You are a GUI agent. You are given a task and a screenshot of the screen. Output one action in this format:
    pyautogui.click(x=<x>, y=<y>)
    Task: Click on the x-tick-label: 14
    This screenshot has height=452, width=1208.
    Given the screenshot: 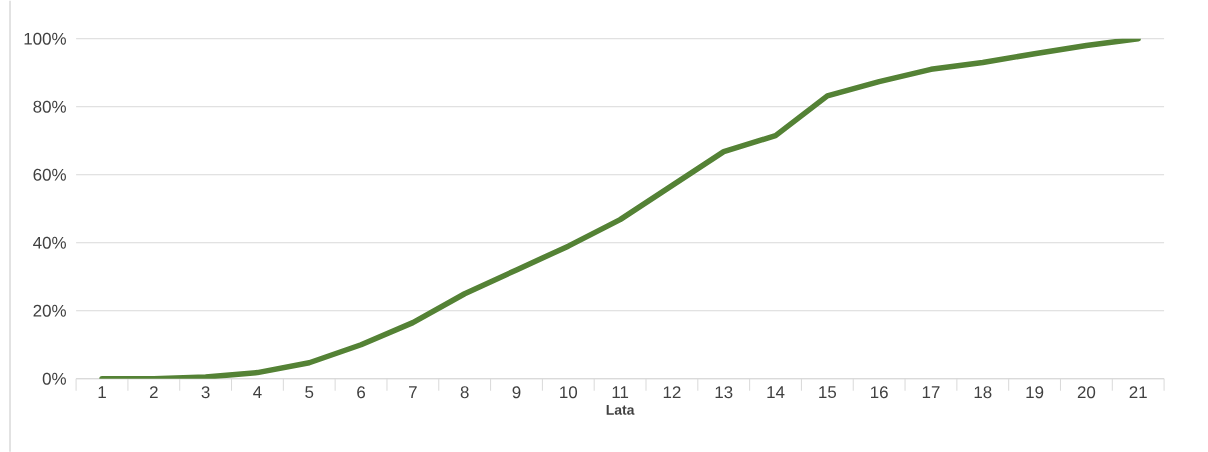 What is the action you would take?
    pyautogui.click(x=776, y=392)
    